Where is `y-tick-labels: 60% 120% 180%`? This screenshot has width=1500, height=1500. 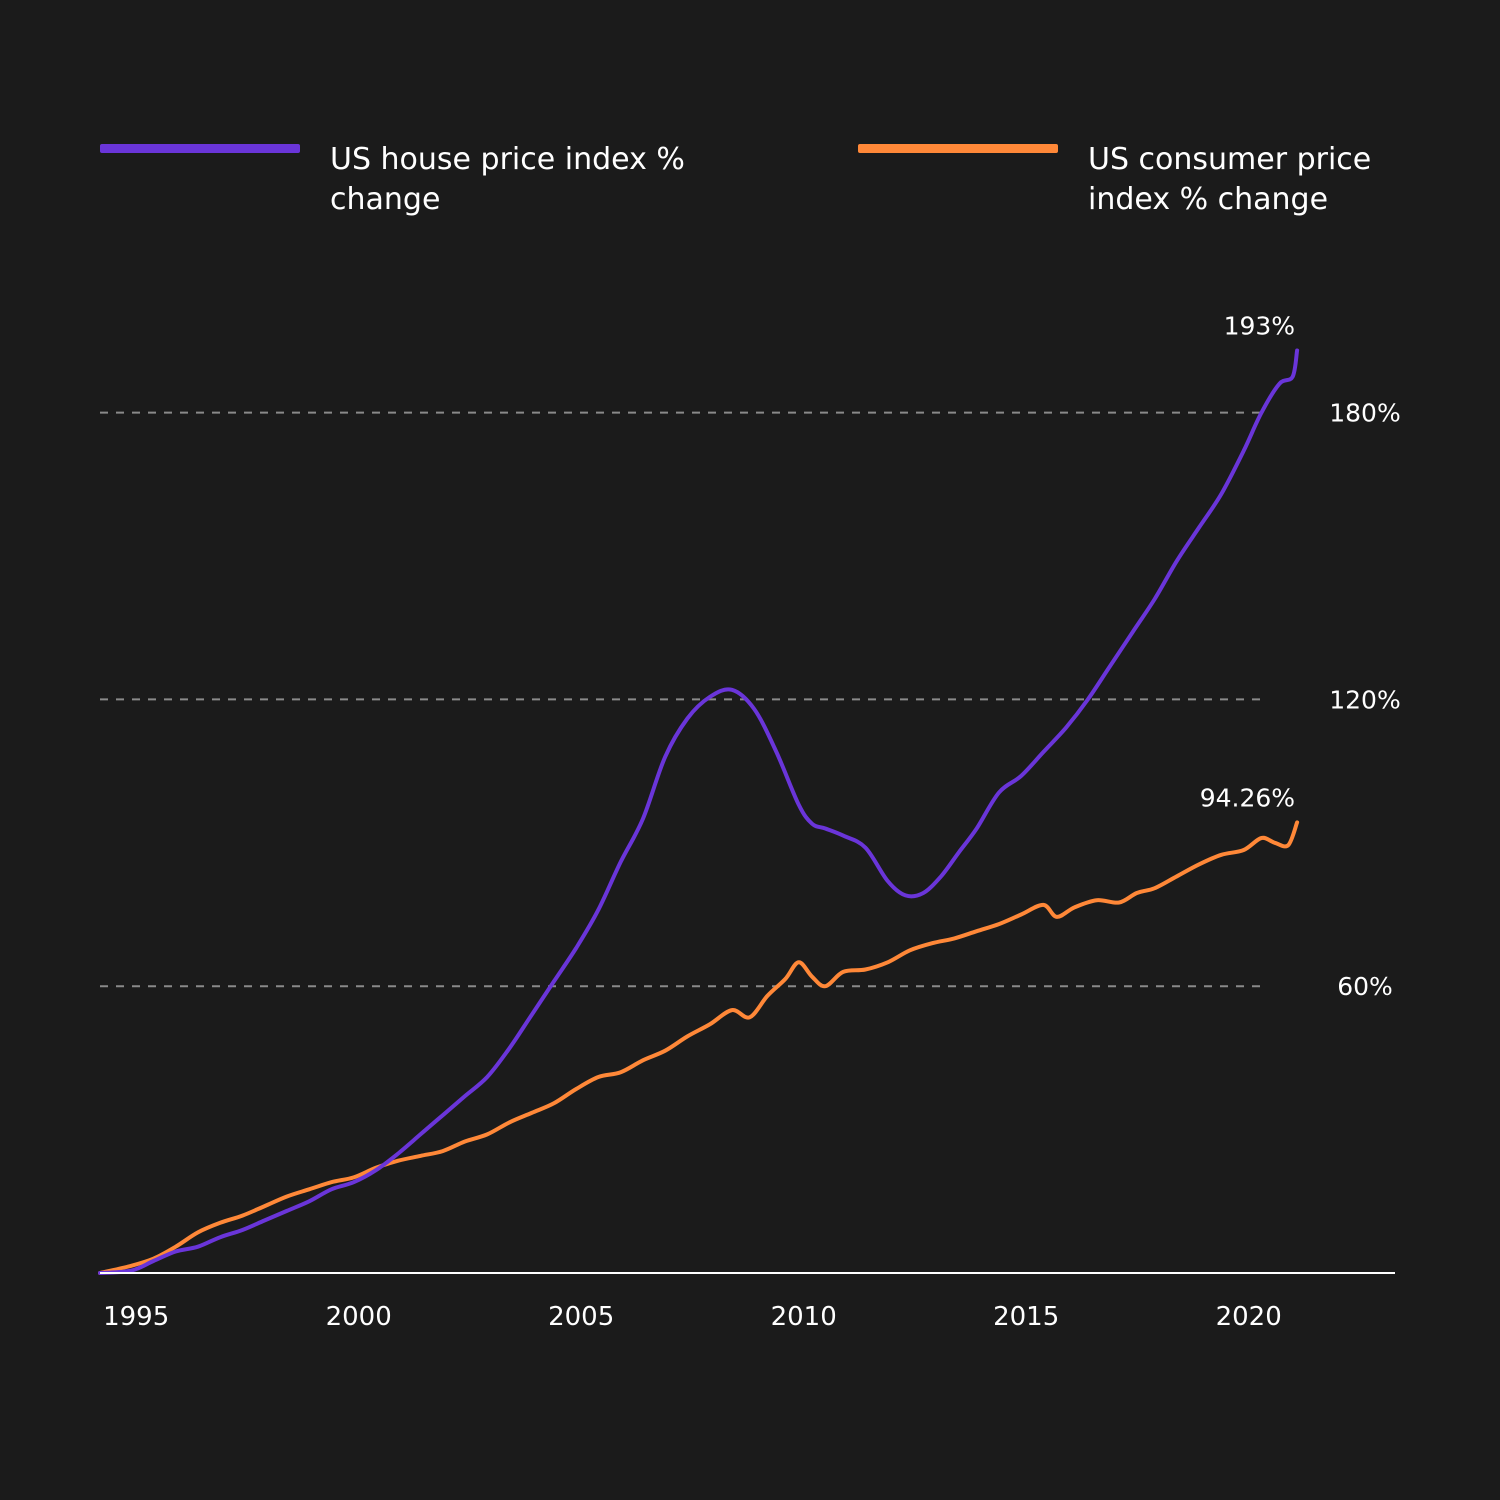
y-tick-labels: 60% 120% 180% is located at coordinates (1364, 700).